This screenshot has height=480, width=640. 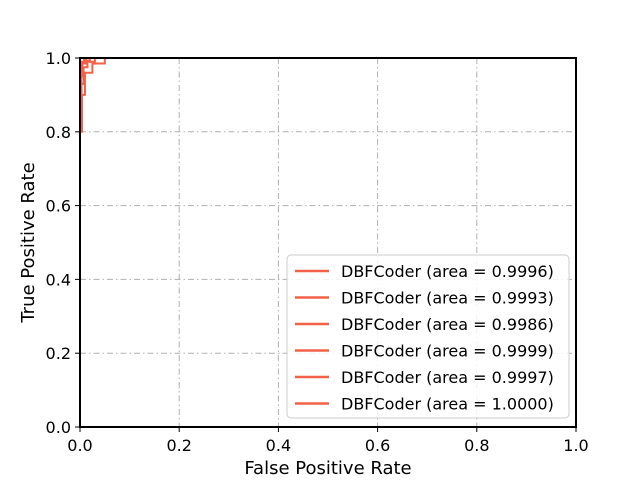 What do you see at coordinates (58, 279) in the screenshot?
I see `y-tick-label: 0.4` at bounding box center [58, 279].